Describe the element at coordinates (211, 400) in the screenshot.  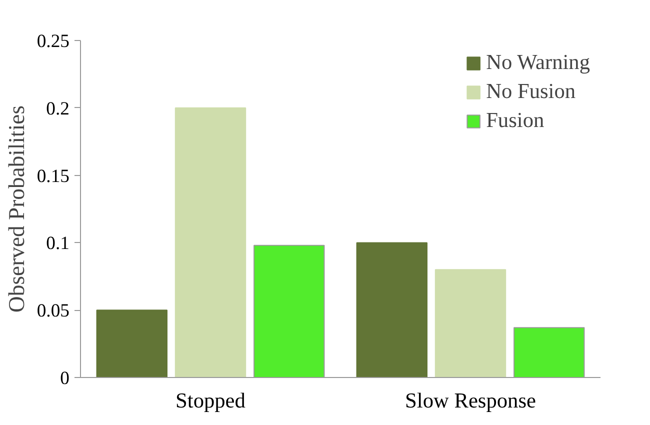
I see `x-tick-label: Stopped` at that location.